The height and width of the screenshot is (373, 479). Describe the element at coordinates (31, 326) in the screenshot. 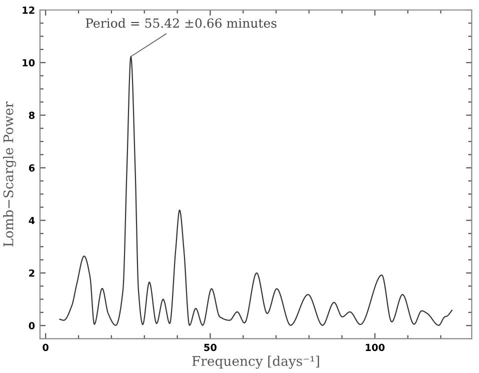

I see `y-tick-label: 0` at that location.